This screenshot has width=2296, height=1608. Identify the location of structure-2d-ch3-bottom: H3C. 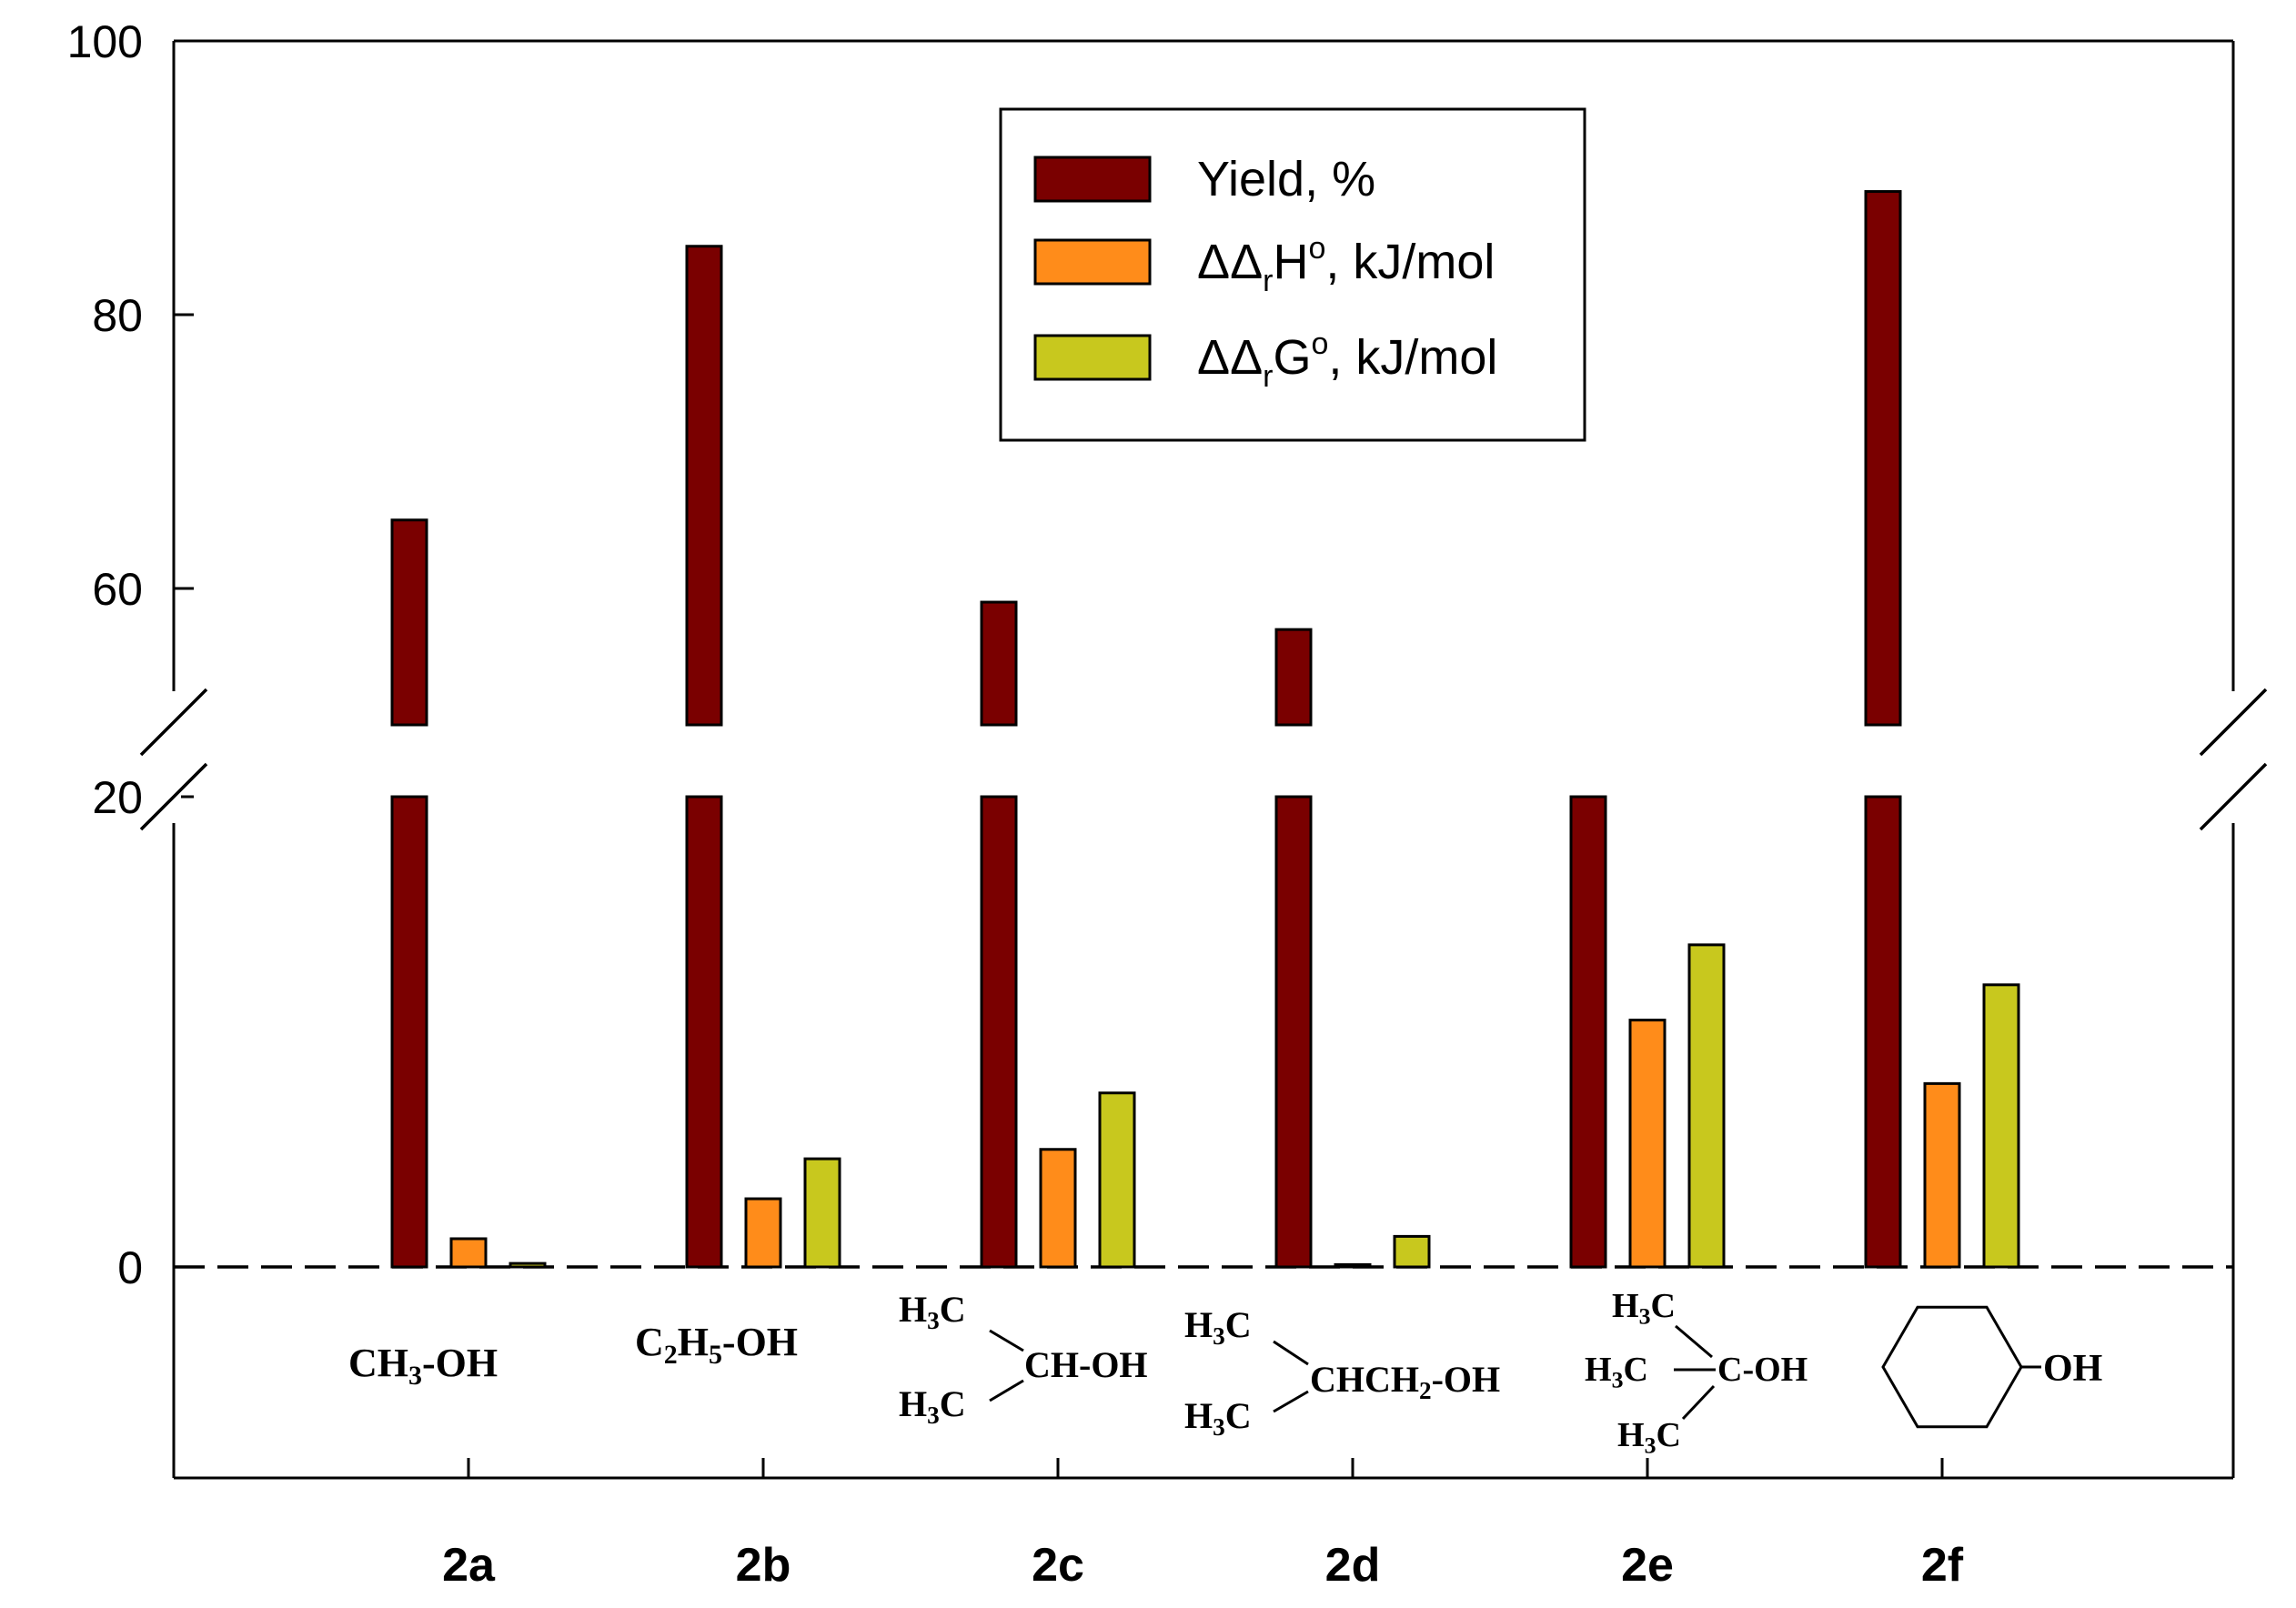
(1218, 1418).